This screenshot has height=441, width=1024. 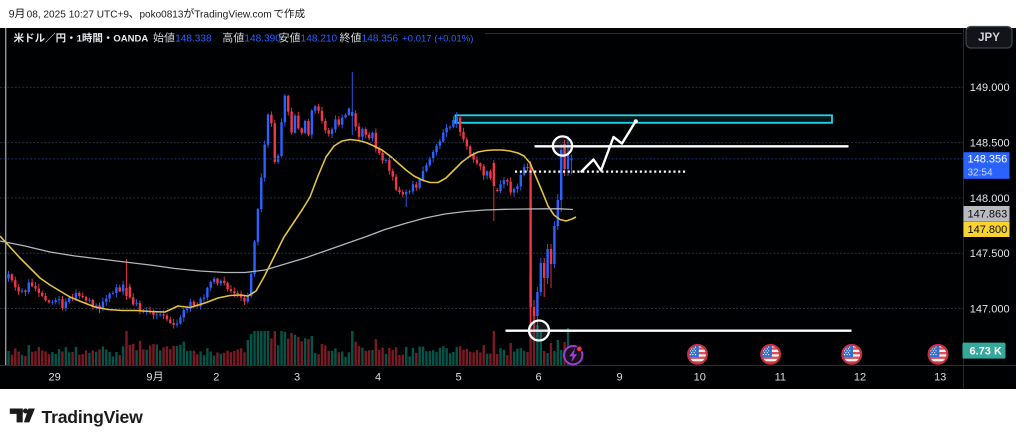 What do you see at coordinates (780, 377) in the screenshot?
I see `svg-text: 11` at bounding box center [780, 377].